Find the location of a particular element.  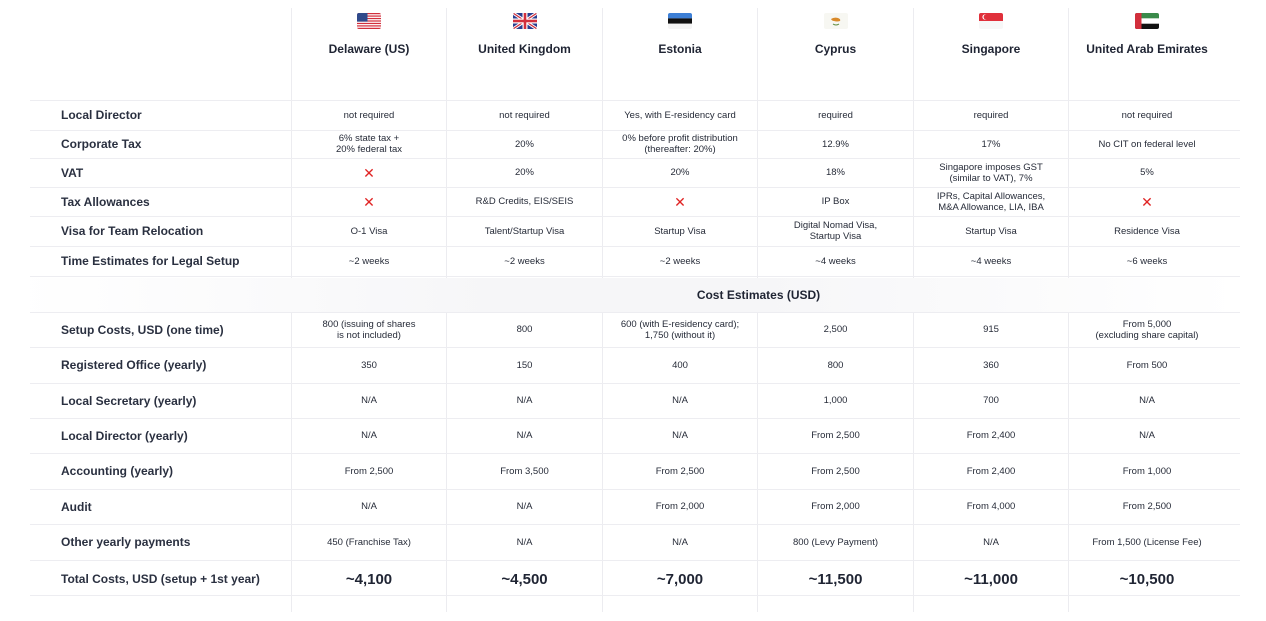

row-label: Local Secretary (yearly) is located at coordinates (129, 400).